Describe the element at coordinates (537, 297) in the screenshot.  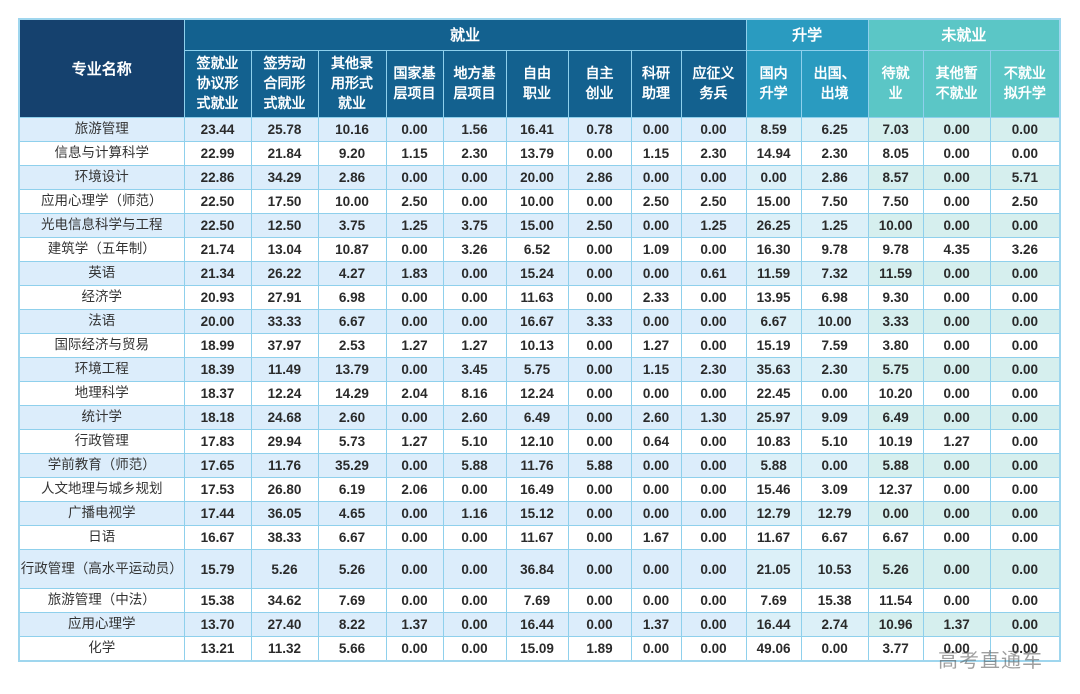
I see `value-cell: 11.63` at that location.